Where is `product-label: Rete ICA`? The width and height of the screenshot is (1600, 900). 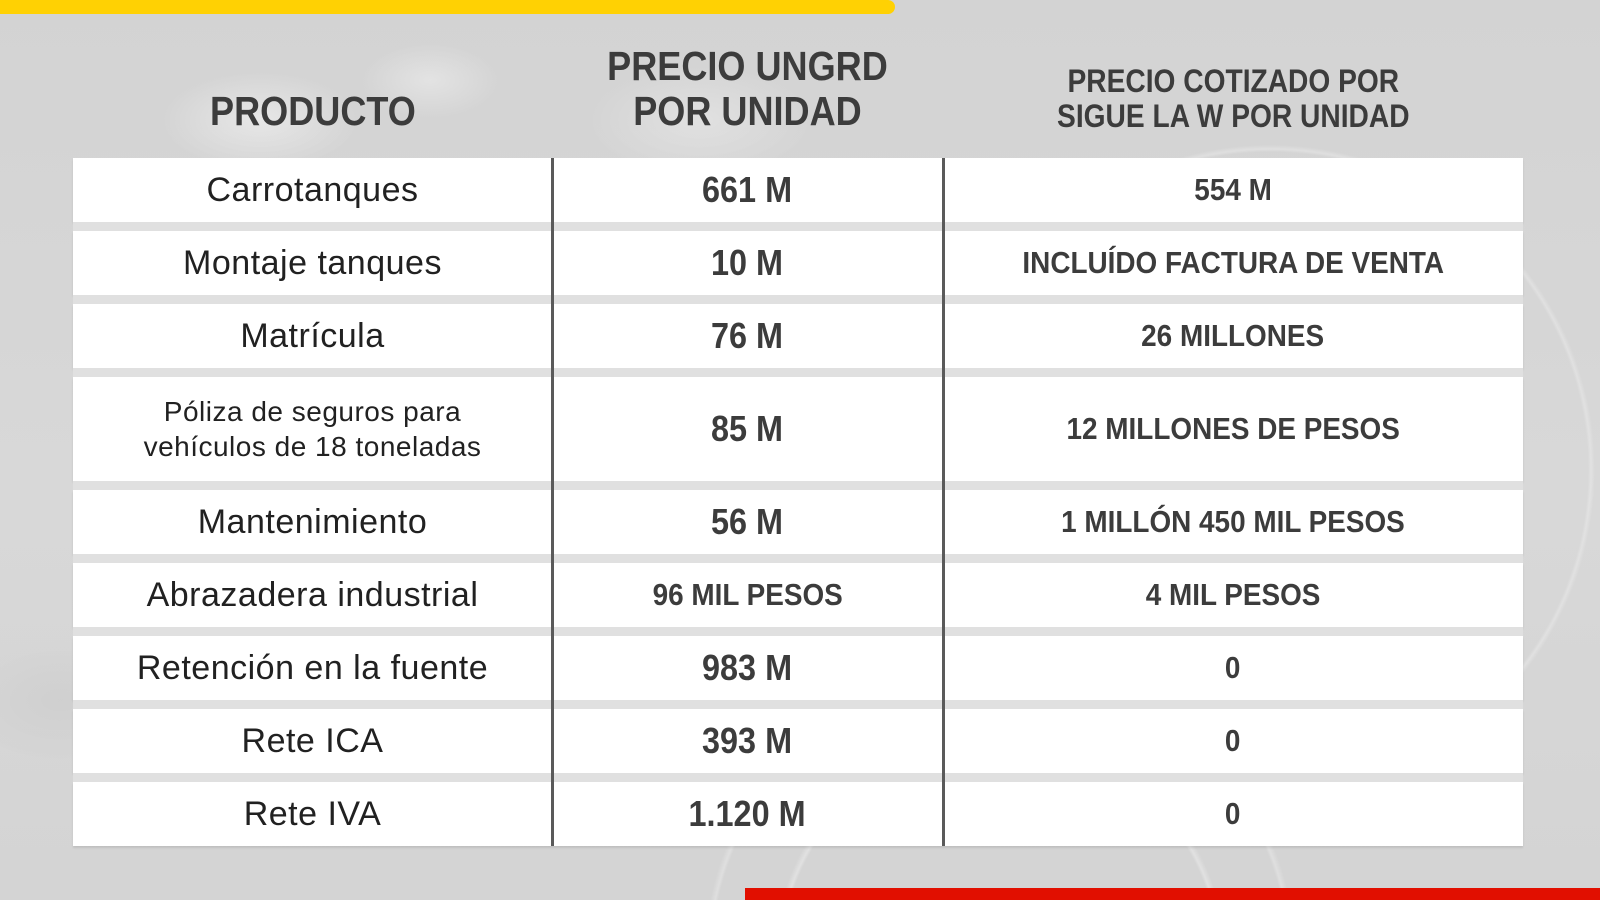
product-label: Rete ICA is located at coordinates (312, 740).